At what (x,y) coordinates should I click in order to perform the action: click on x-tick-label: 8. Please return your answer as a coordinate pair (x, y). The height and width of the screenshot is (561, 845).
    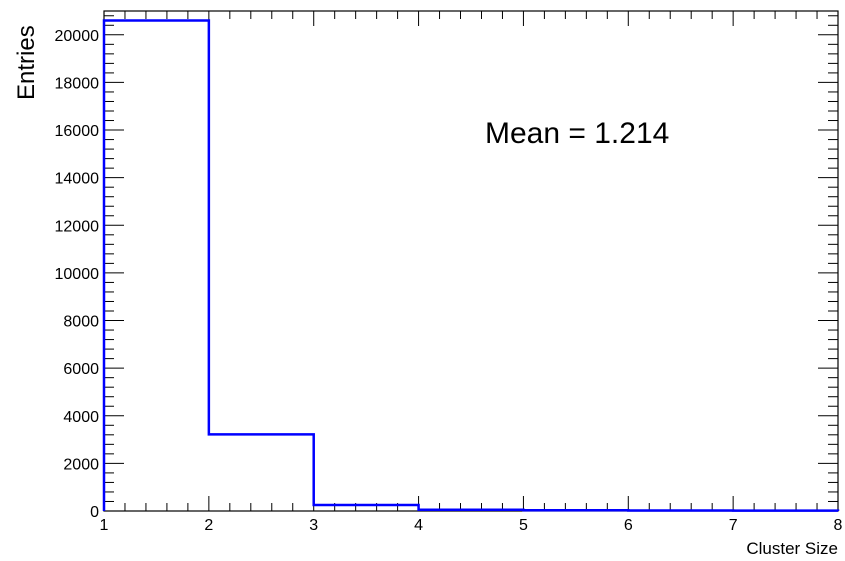
    Looking at the image, I should click on (838, 525).